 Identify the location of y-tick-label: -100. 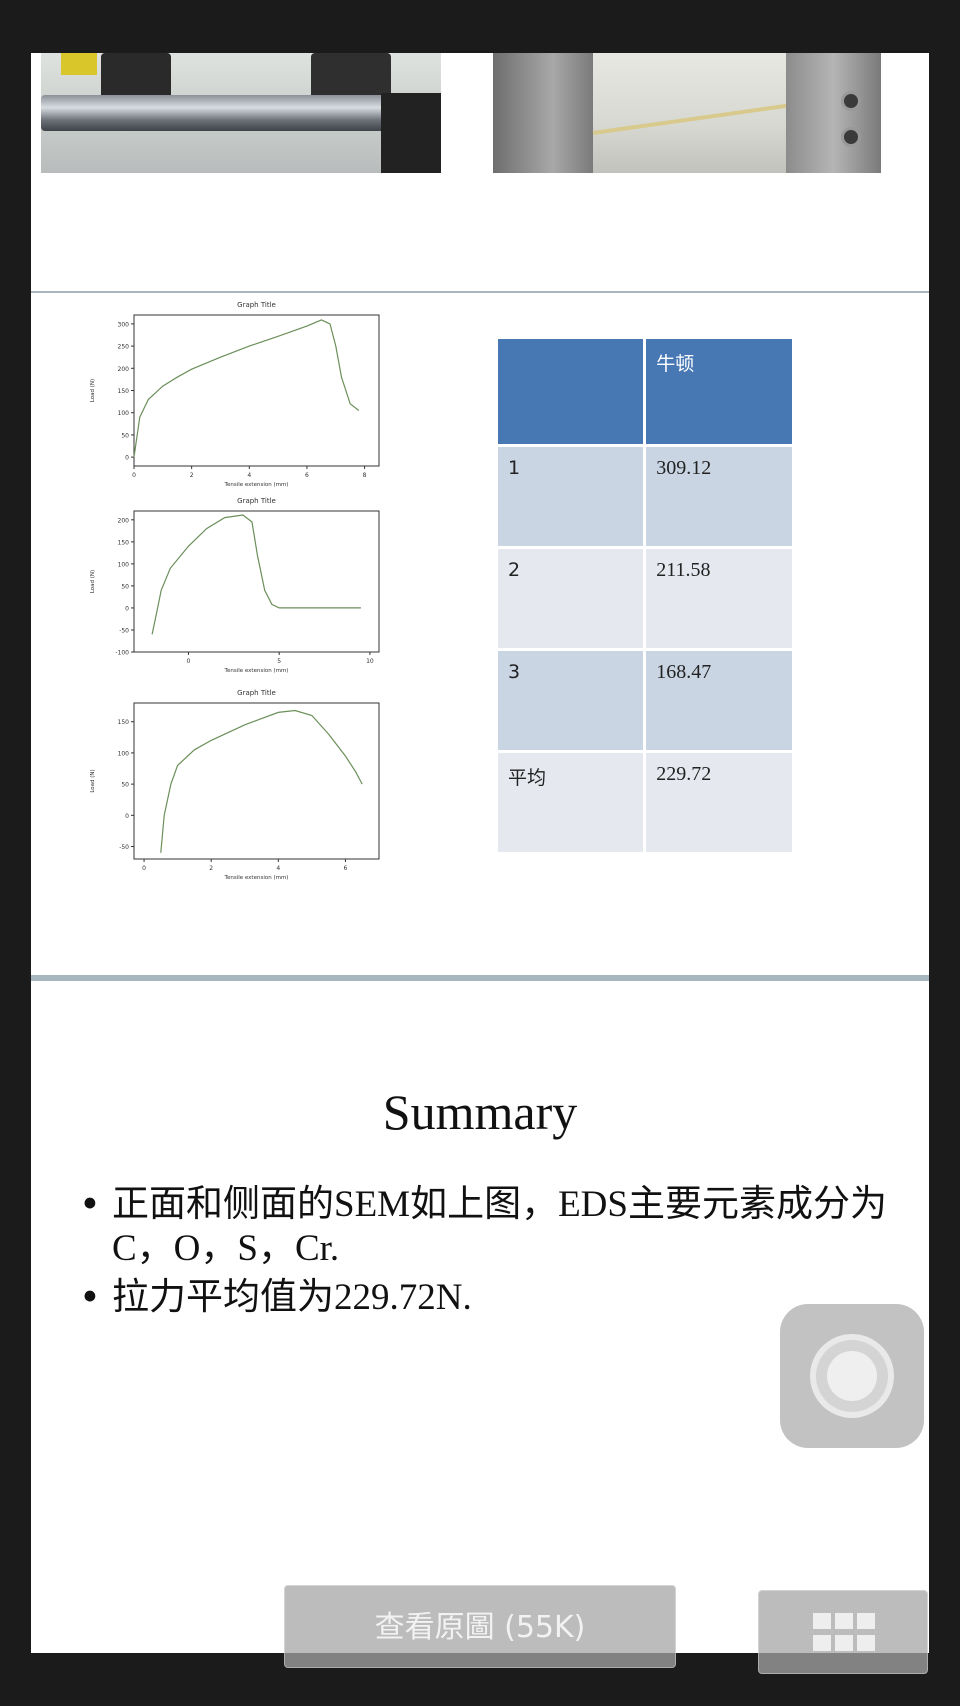
(122, 653).